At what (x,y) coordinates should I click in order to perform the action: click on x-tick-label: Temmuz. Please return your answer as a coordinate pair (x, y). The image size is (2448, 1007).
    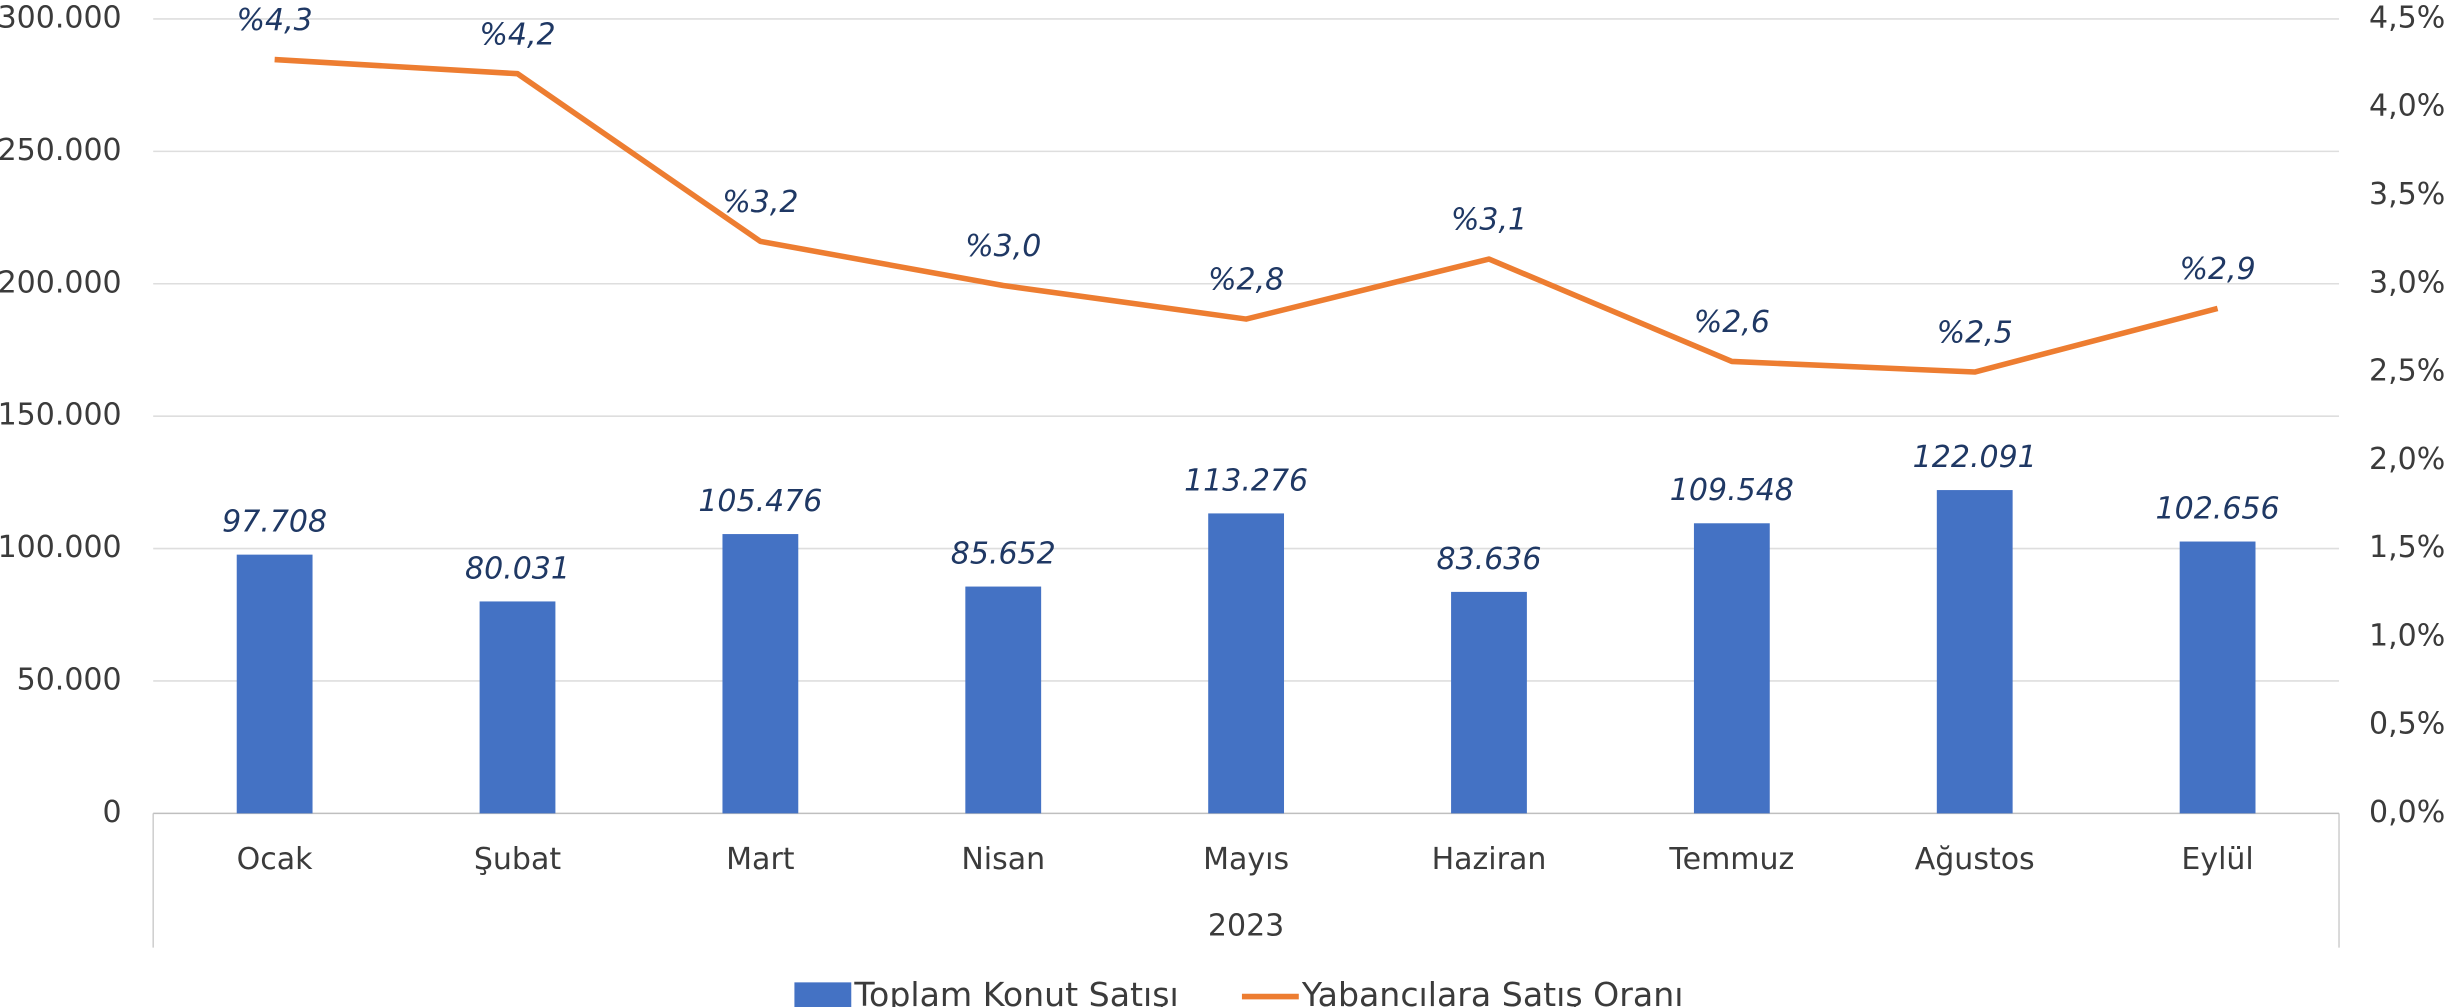
    Looking at the image, I should click on (1731, 859).